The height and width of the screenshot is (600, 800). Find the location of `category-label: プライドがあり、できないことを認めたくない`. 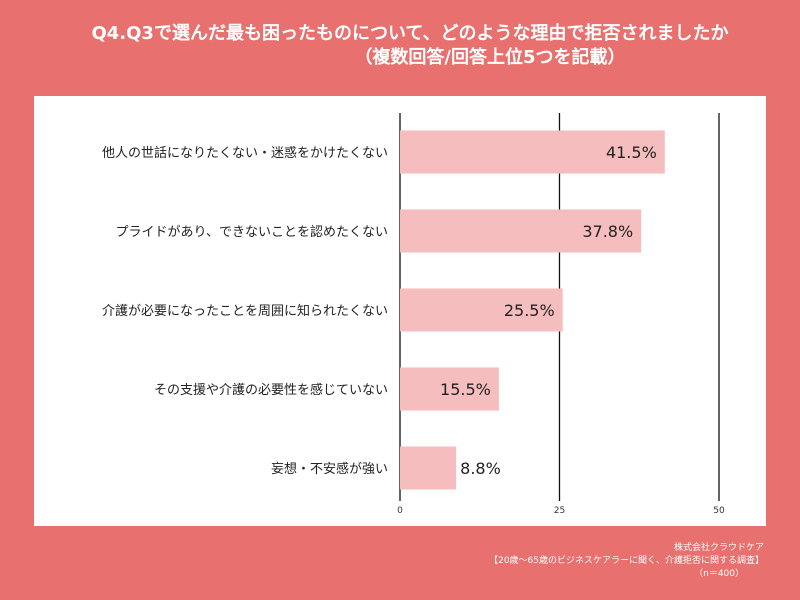

category-label: プライドがあり、できないことを認めたくない is located at coordinates (252, 232).